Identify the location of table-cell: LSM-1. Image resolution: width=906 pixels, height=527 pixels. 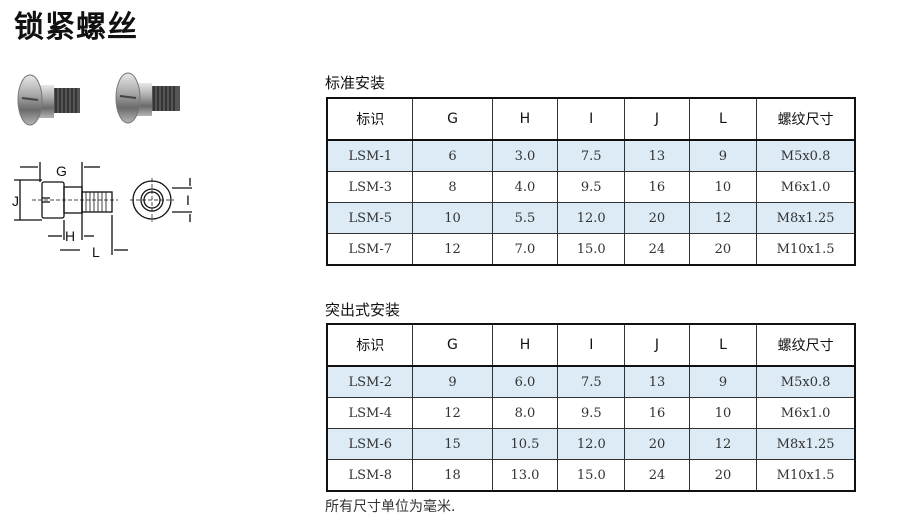
(370, 155).